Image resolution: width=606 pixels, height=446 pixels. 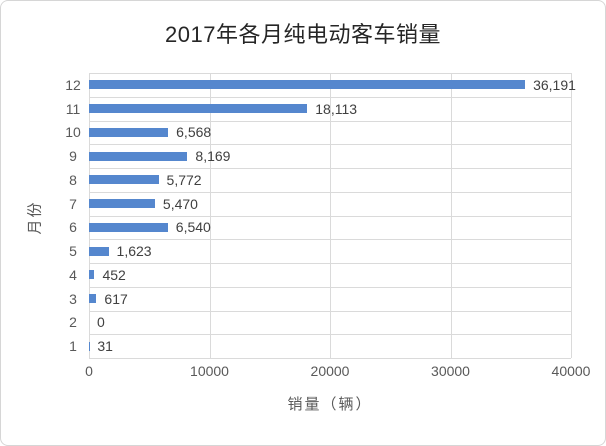 I want to click on category-row: 36,191, so click(x=332, y=85).